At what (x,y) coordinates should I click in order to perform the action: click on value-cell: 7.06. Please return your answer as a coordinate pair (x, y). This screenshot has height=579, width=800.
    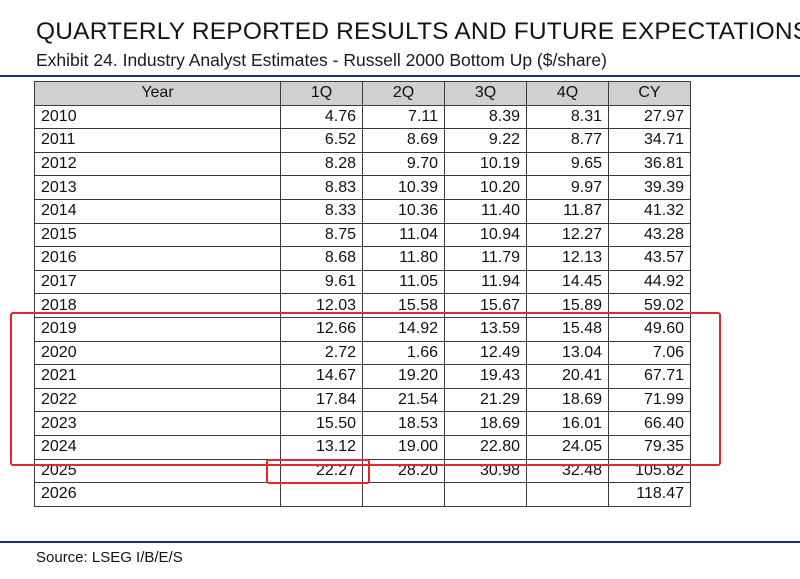
    Looking at the image, I should click on (649, 353).